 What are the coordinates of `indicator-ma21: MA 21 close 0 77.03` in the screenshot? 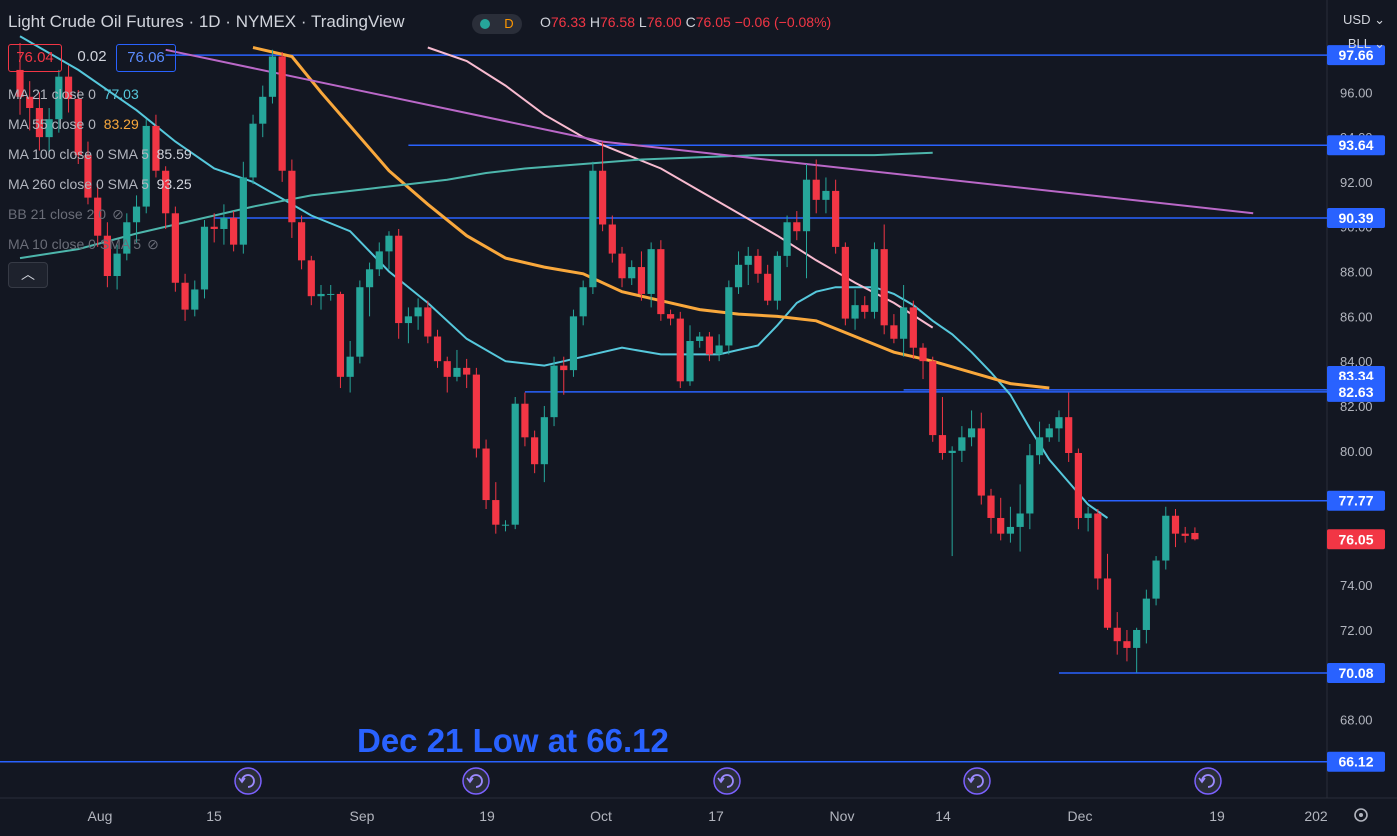 It's located at (73, 94).